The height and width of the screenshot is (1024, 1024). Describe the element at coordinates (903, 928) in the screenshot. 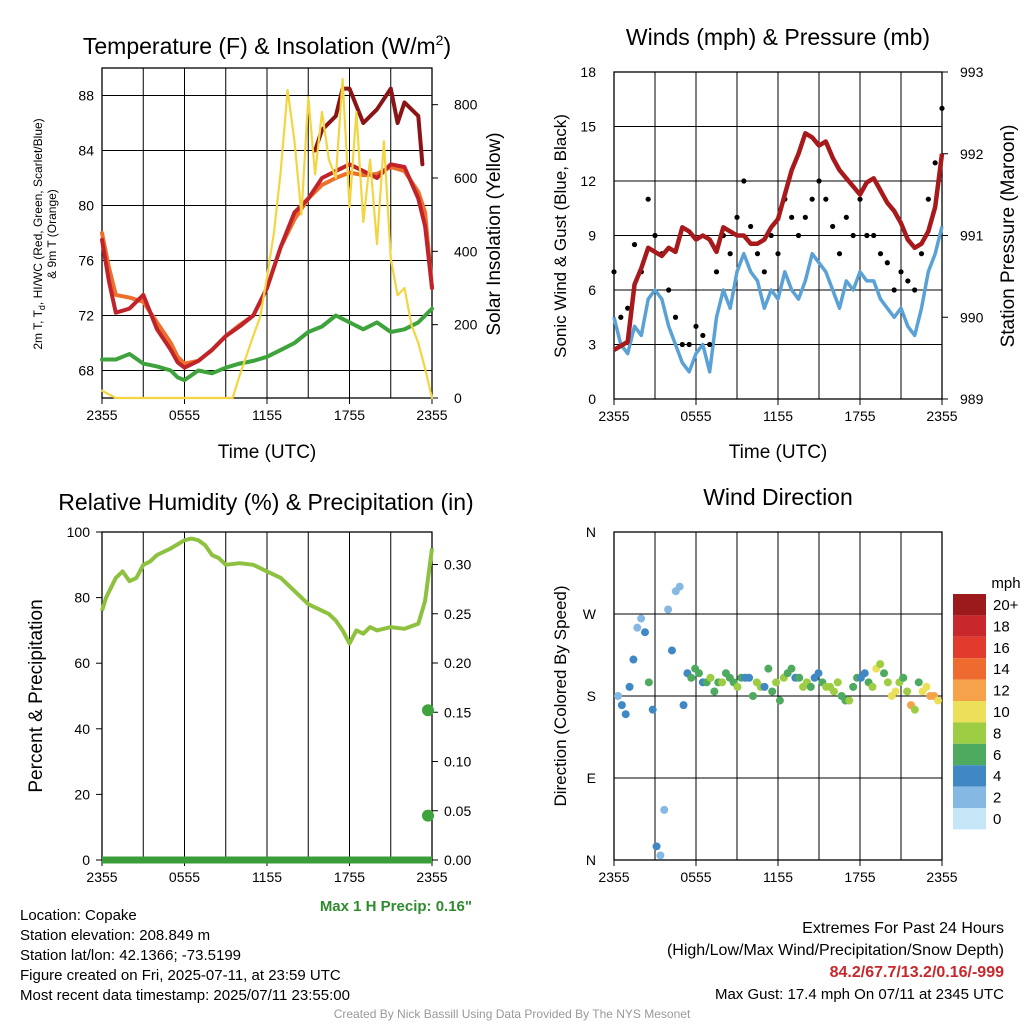

I see `extremes-title: Extremes For Past 24 Hours` at that location.